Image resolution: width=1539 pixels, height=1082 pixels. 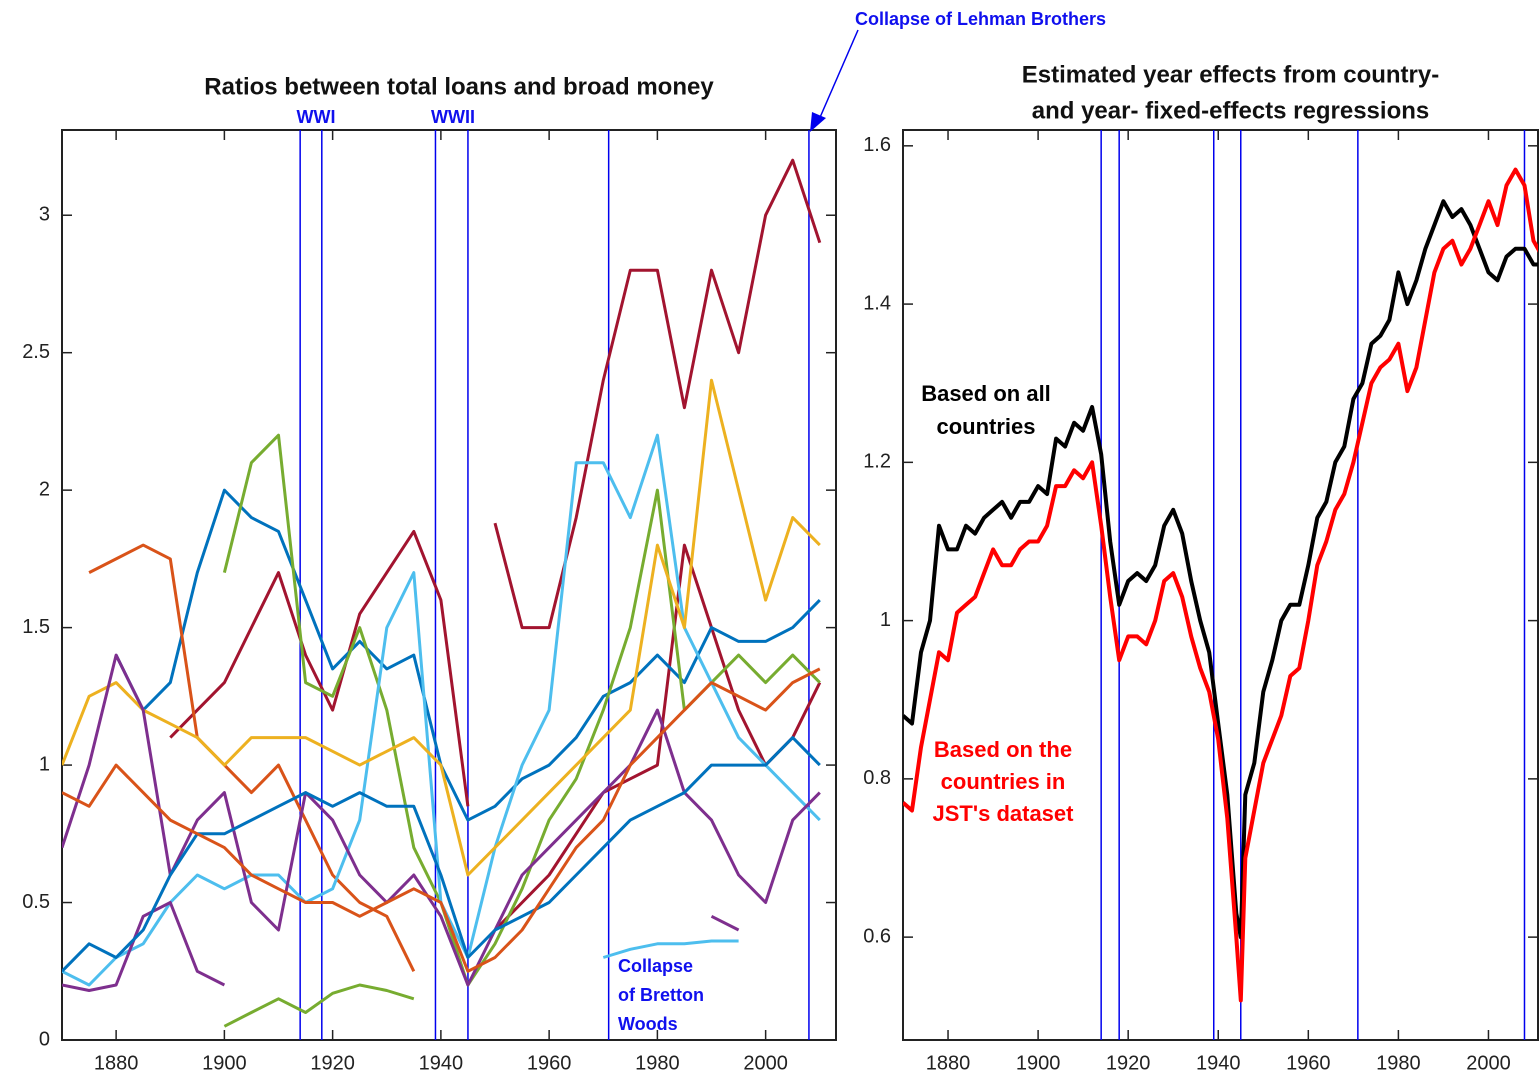 What do you see at coordinates (1004, 813) in the screenshot?
I see `annotation: JST's dataset` at bounding box center [1004, 813].